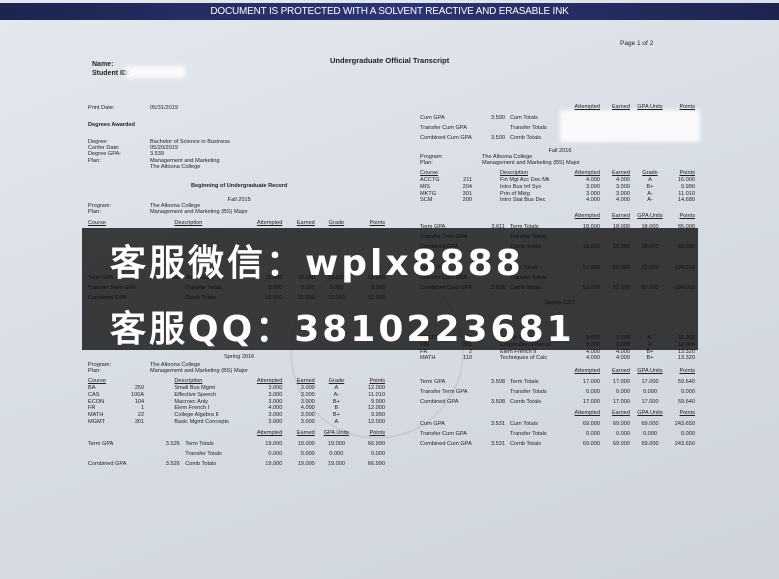  Describe the element at coordinates (688, 186) in the screenshot. I see `course-cell: 9.990` at that location.